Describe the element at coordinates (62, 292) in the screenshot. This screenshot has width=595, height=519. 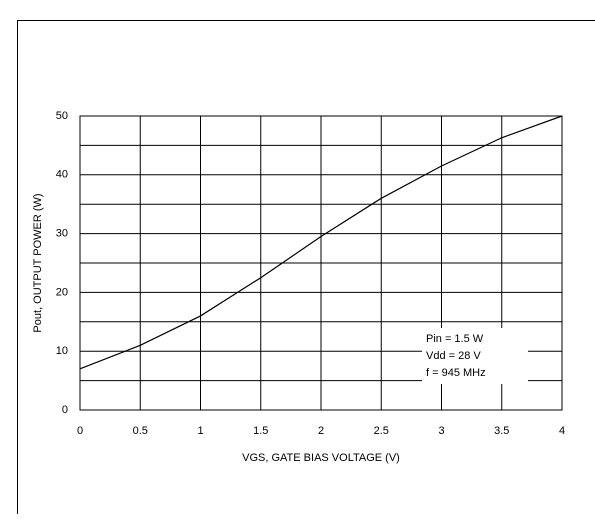
I see `y-tick-label: 20` at that location.